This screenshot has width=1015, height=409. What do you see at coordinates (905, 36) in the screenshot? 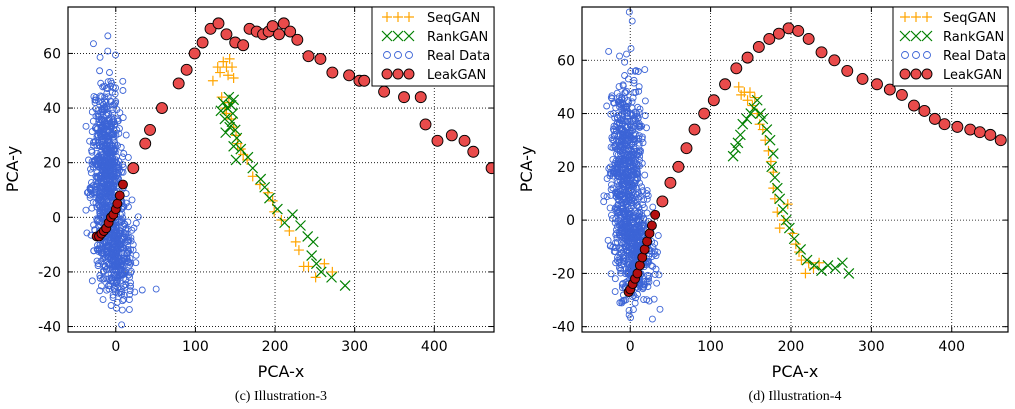
I see `legend-rankgan-marker` at bounding box center [905, 36].